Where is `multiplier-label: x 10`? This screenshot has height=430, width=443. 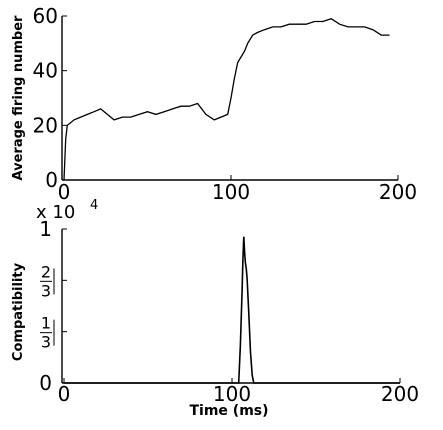
multiplier-label: x 10 is located at coordinates (55, 212).